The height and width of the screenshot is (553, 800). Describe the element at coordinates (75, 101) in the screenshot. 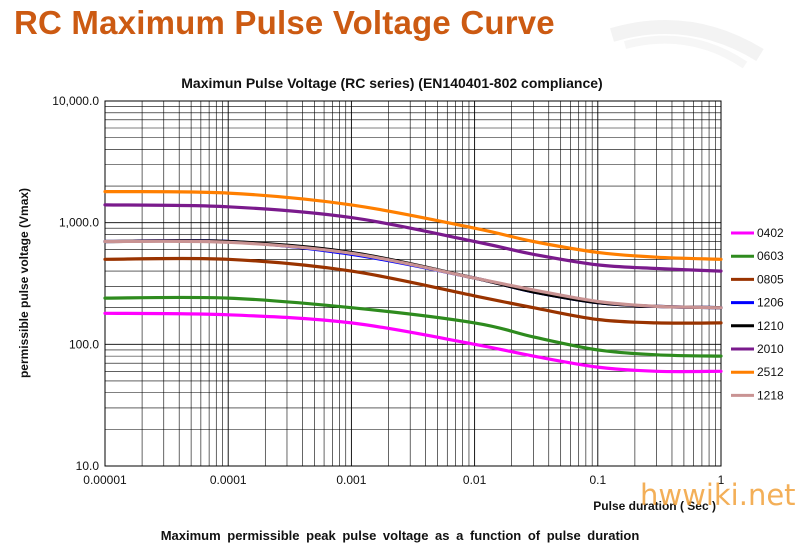

I see `y-tick-label: 10,000.0` at that location.